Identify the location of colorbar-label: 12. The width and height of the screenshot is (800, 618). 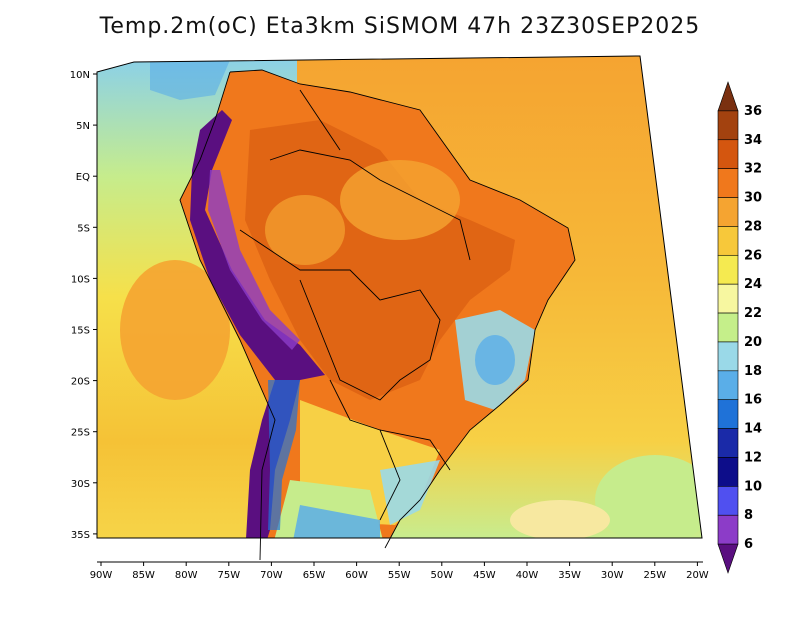
(753, 457).